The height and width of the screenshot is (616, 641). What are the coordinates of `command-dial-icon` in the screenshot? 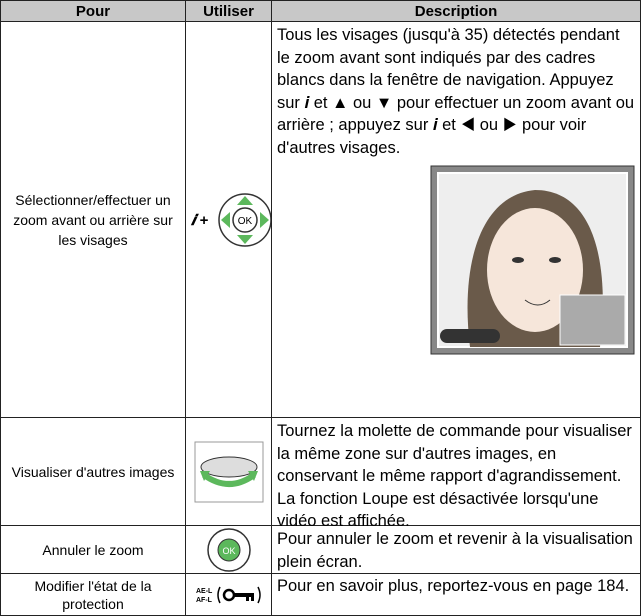 It's located at (228, 471).